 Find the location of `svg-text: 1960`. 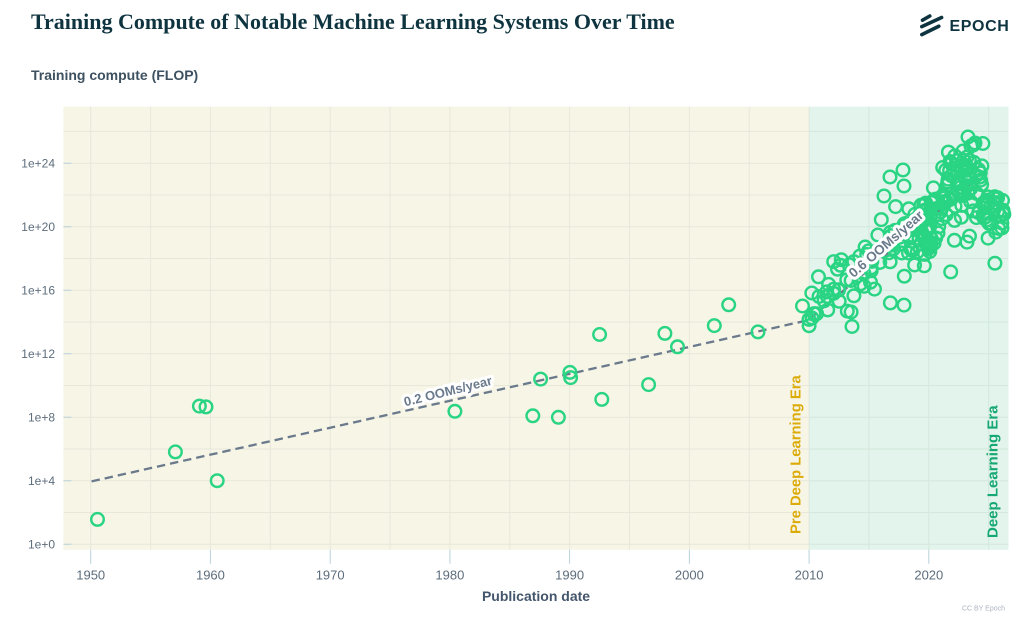

svg-text: 1960 is located at coordinates (210, 575).